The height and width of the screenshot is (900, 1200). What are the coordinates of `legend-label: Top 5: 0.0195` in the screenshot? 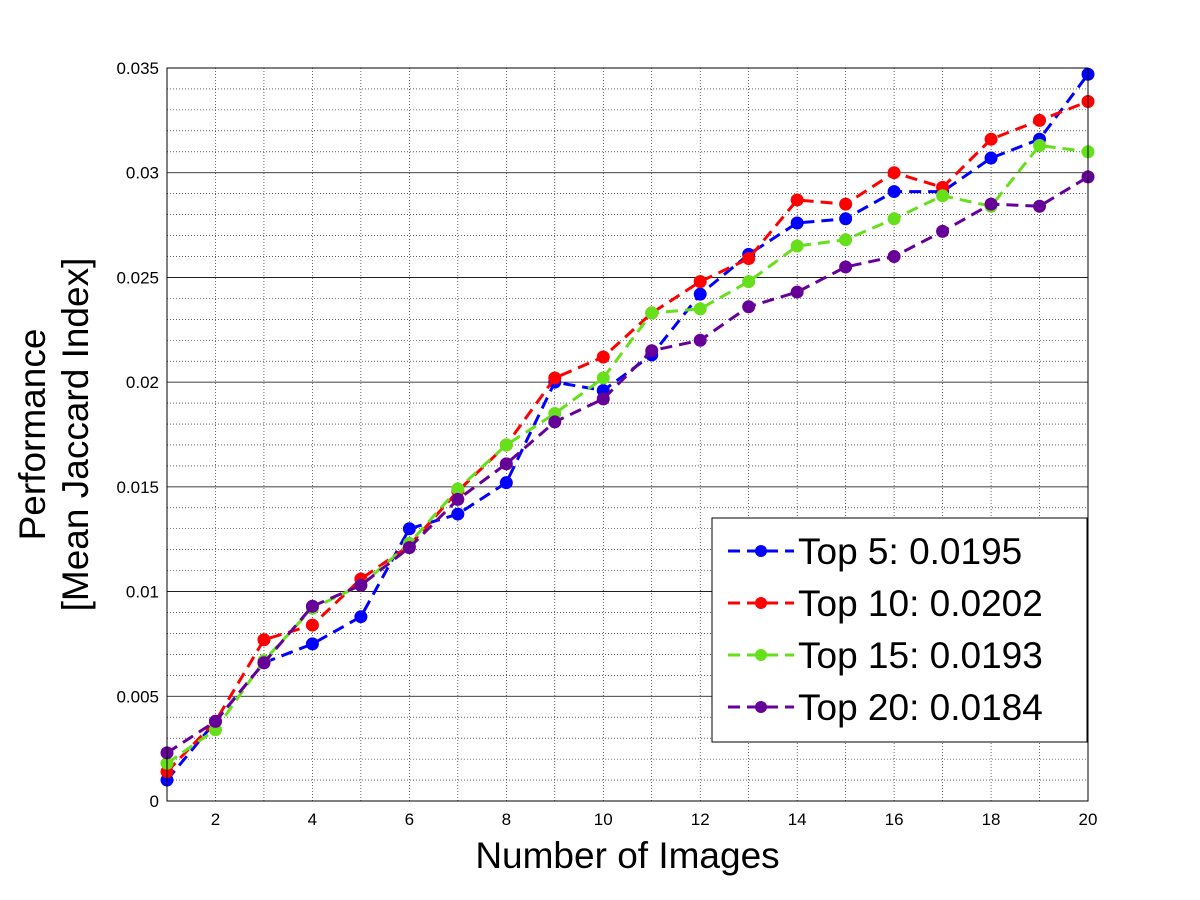 It's located at (910, 551).